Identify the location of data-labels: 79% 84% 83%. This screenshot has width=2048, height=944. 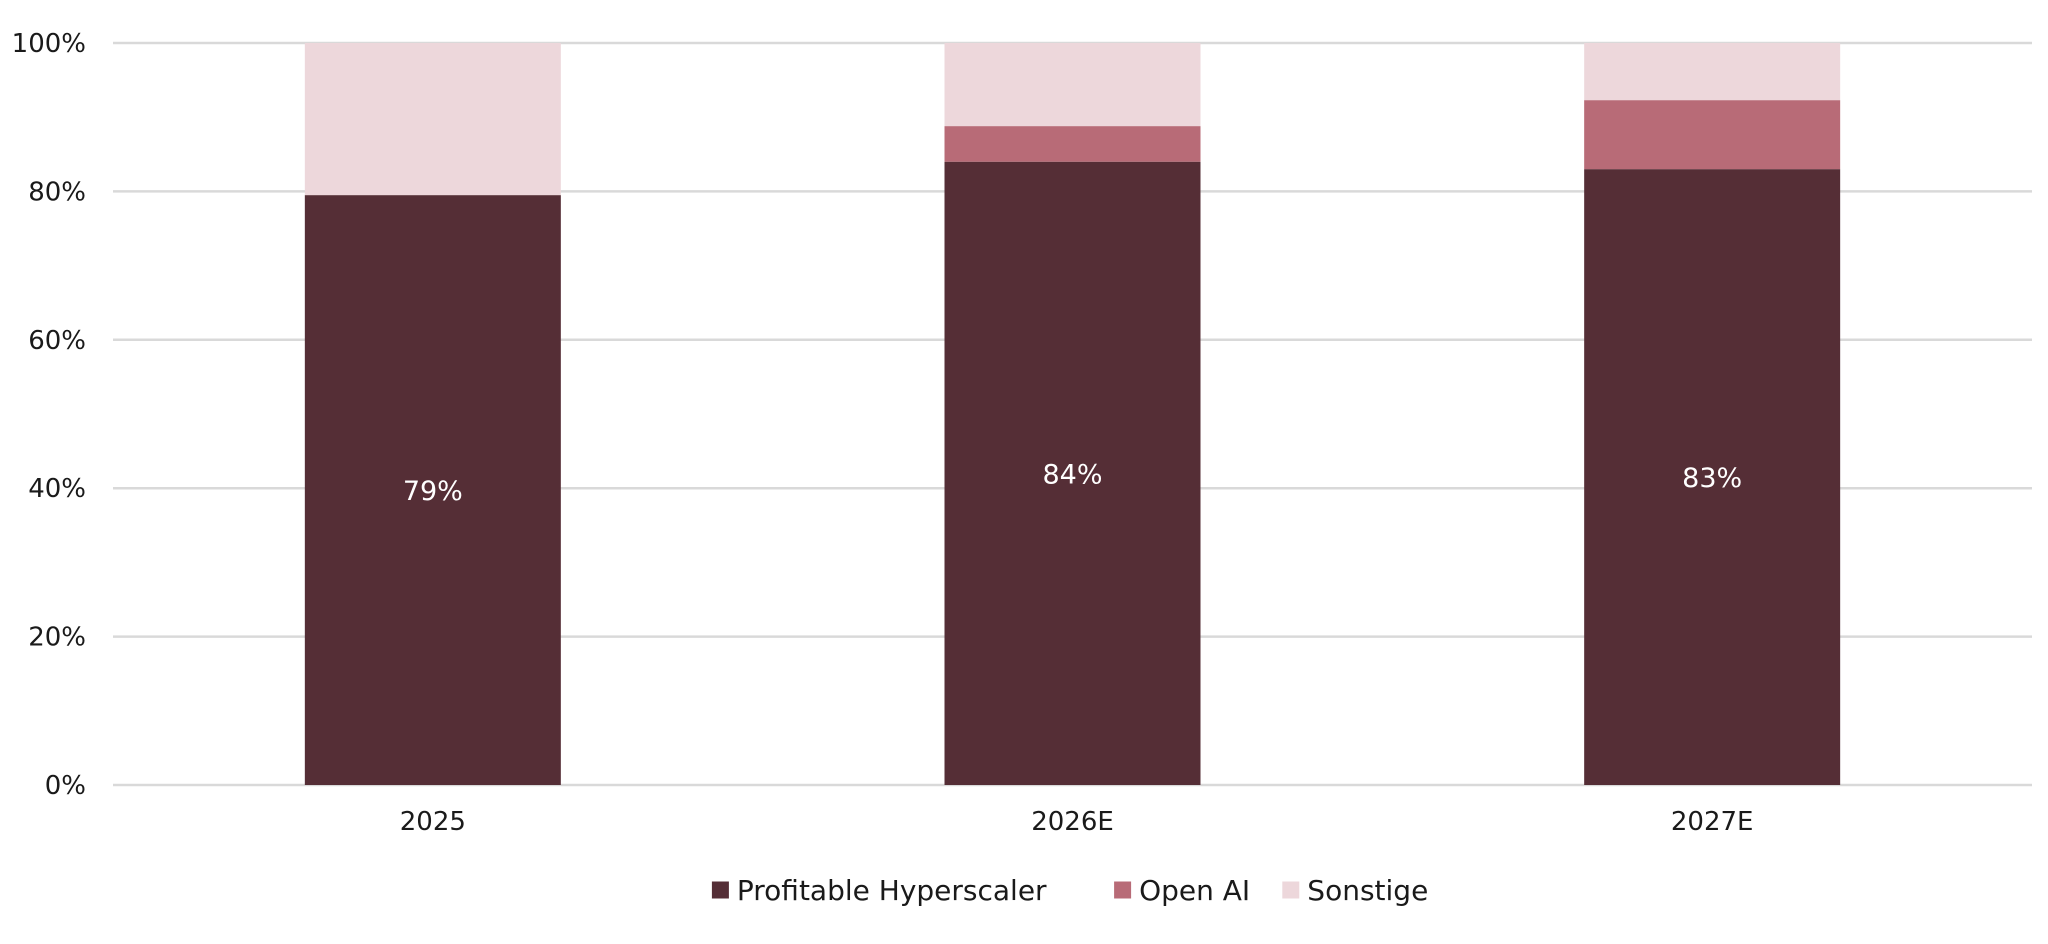
(1072, 483).